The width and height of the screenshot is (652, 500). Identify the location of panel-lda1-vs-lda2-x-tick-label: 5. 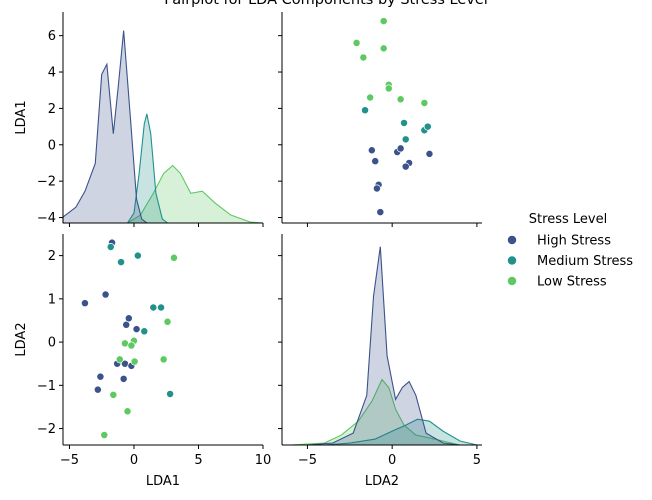
(198, 460).